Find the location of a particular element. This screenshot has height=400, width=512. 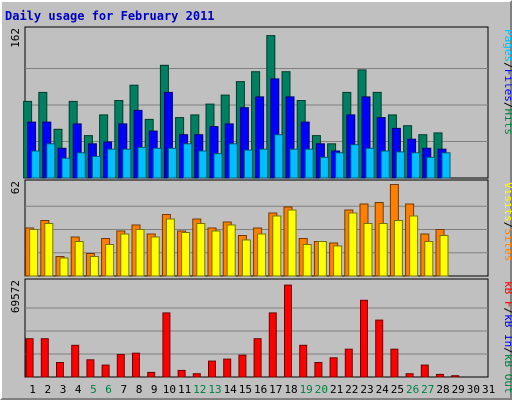

legend-label-2: kB In is located at coordinates (507, 330).